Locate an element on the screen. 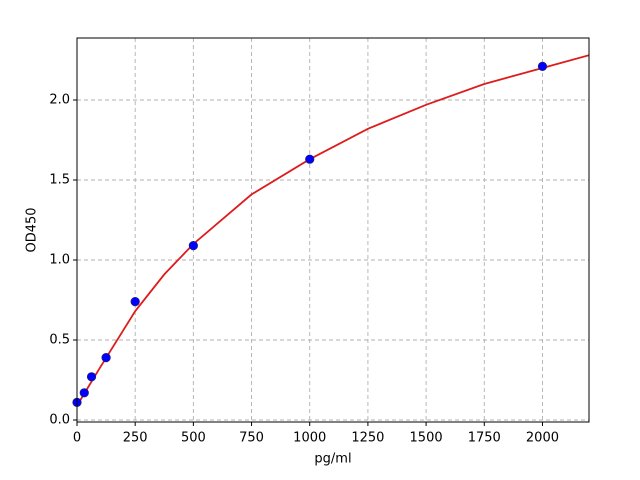  y-tick-label: 0.5 is located at coordinates (59, 340).